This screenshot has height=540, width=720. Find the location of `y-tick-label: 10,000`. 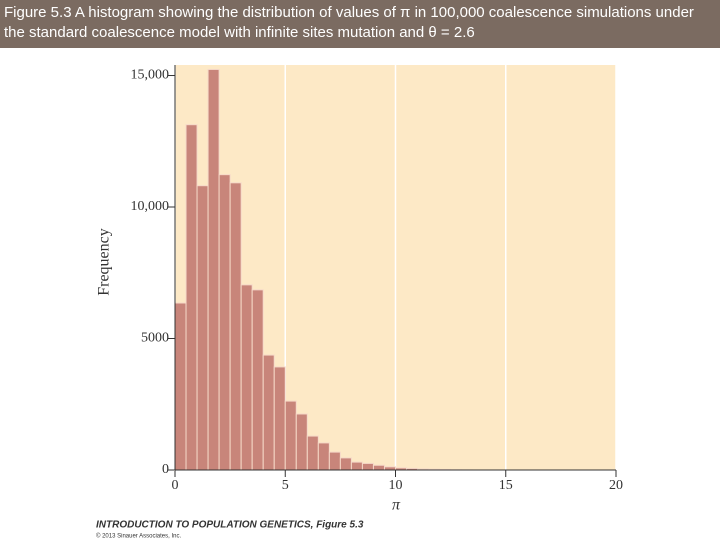

y-tick-label: 10,000 is located at coordinates (150, 206).